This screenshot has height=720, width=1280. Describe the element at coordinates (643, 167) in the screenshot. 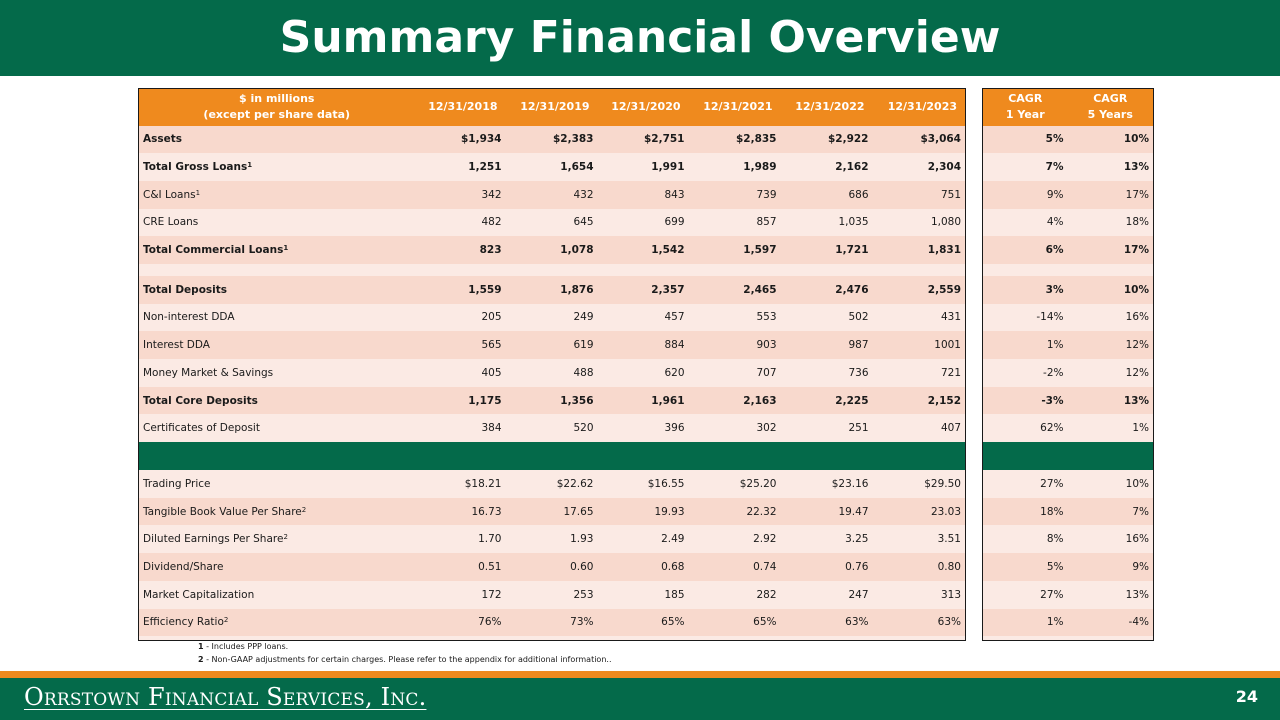

I see `value-cell: 1,991` at that location.